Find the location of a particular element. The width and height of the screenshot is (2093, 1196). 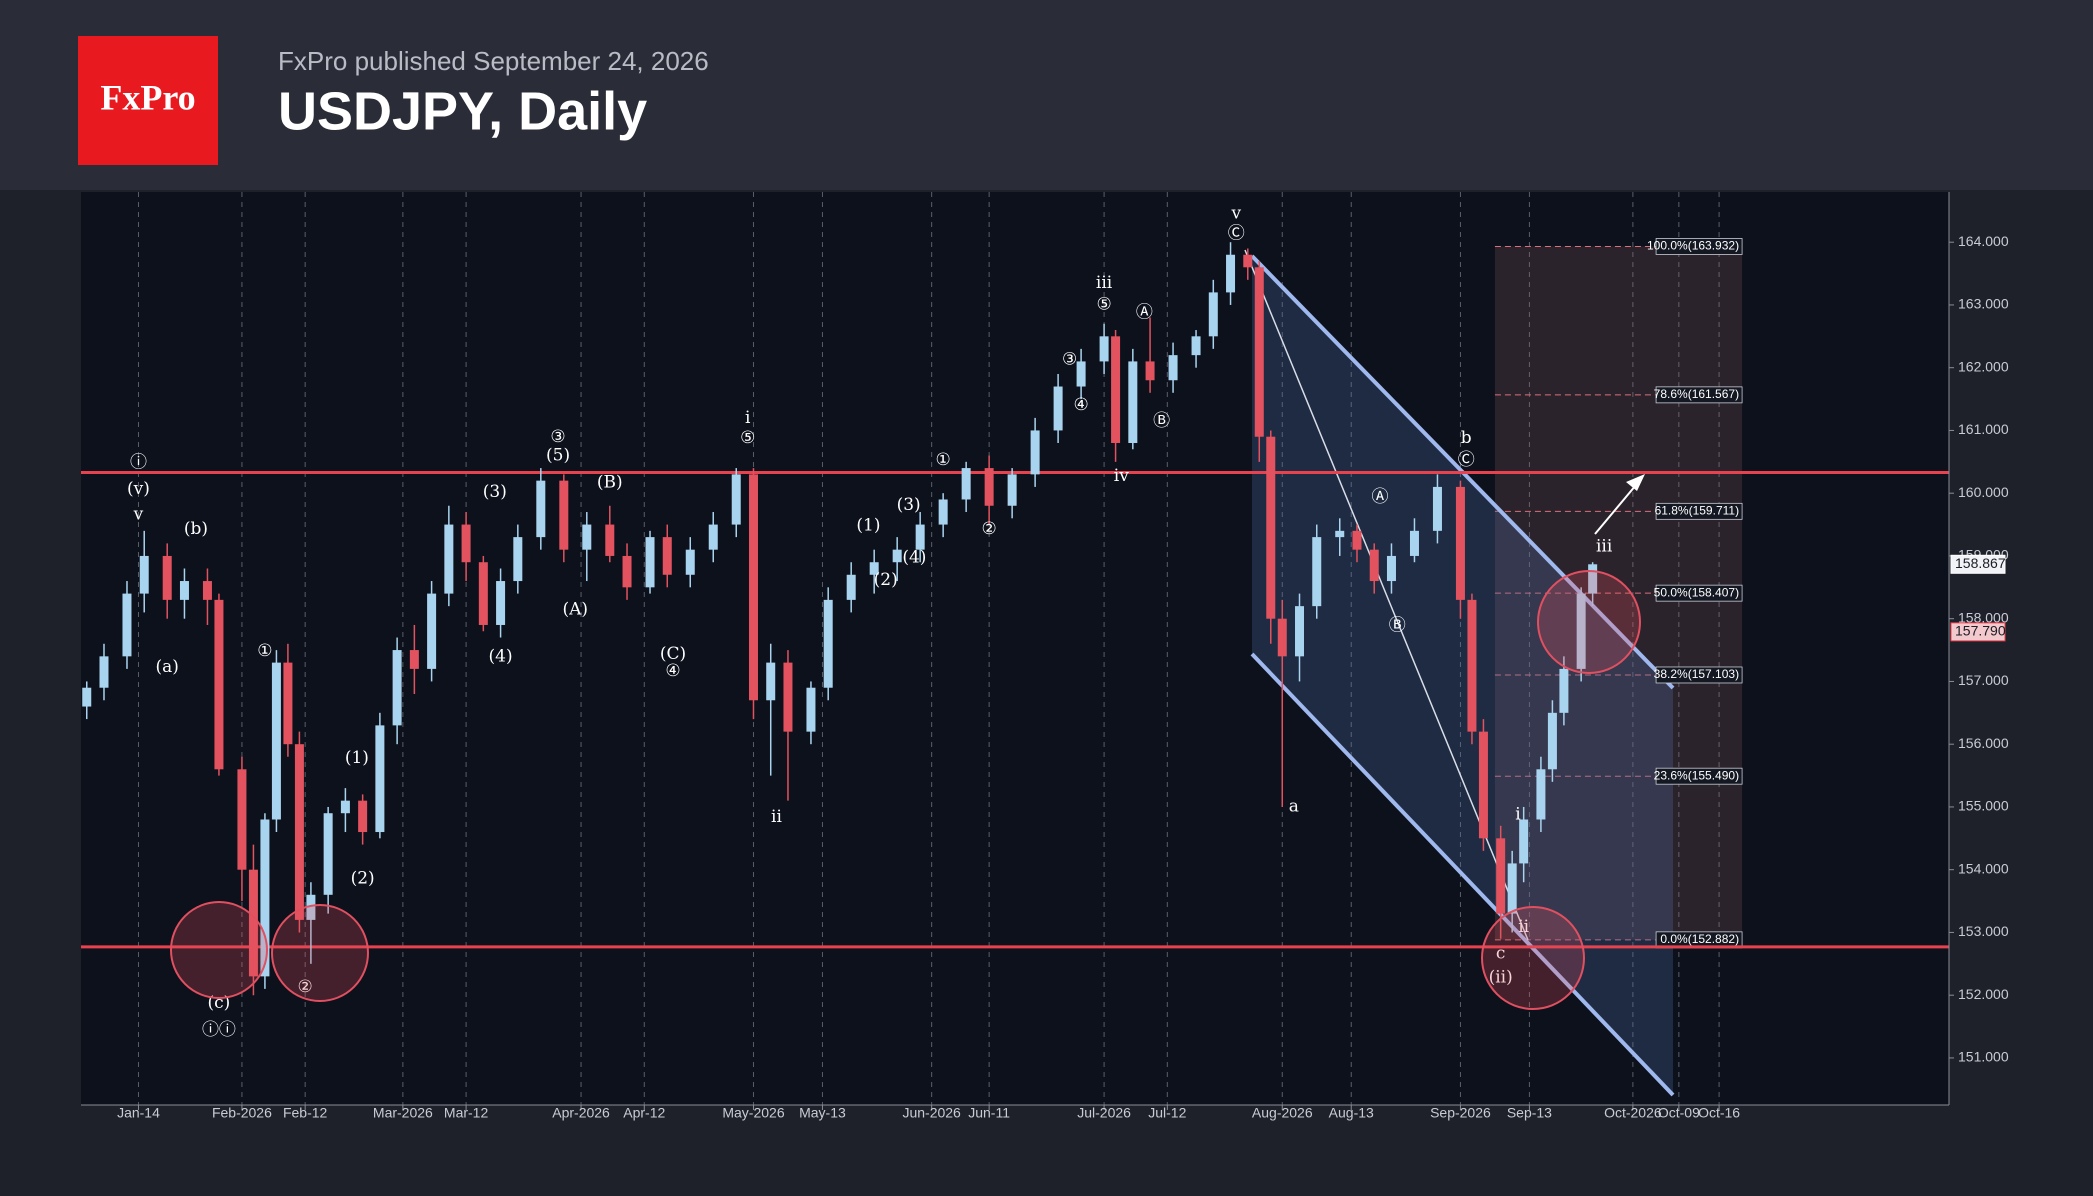

wave-label: (a) is located at coordinates (167, 667).